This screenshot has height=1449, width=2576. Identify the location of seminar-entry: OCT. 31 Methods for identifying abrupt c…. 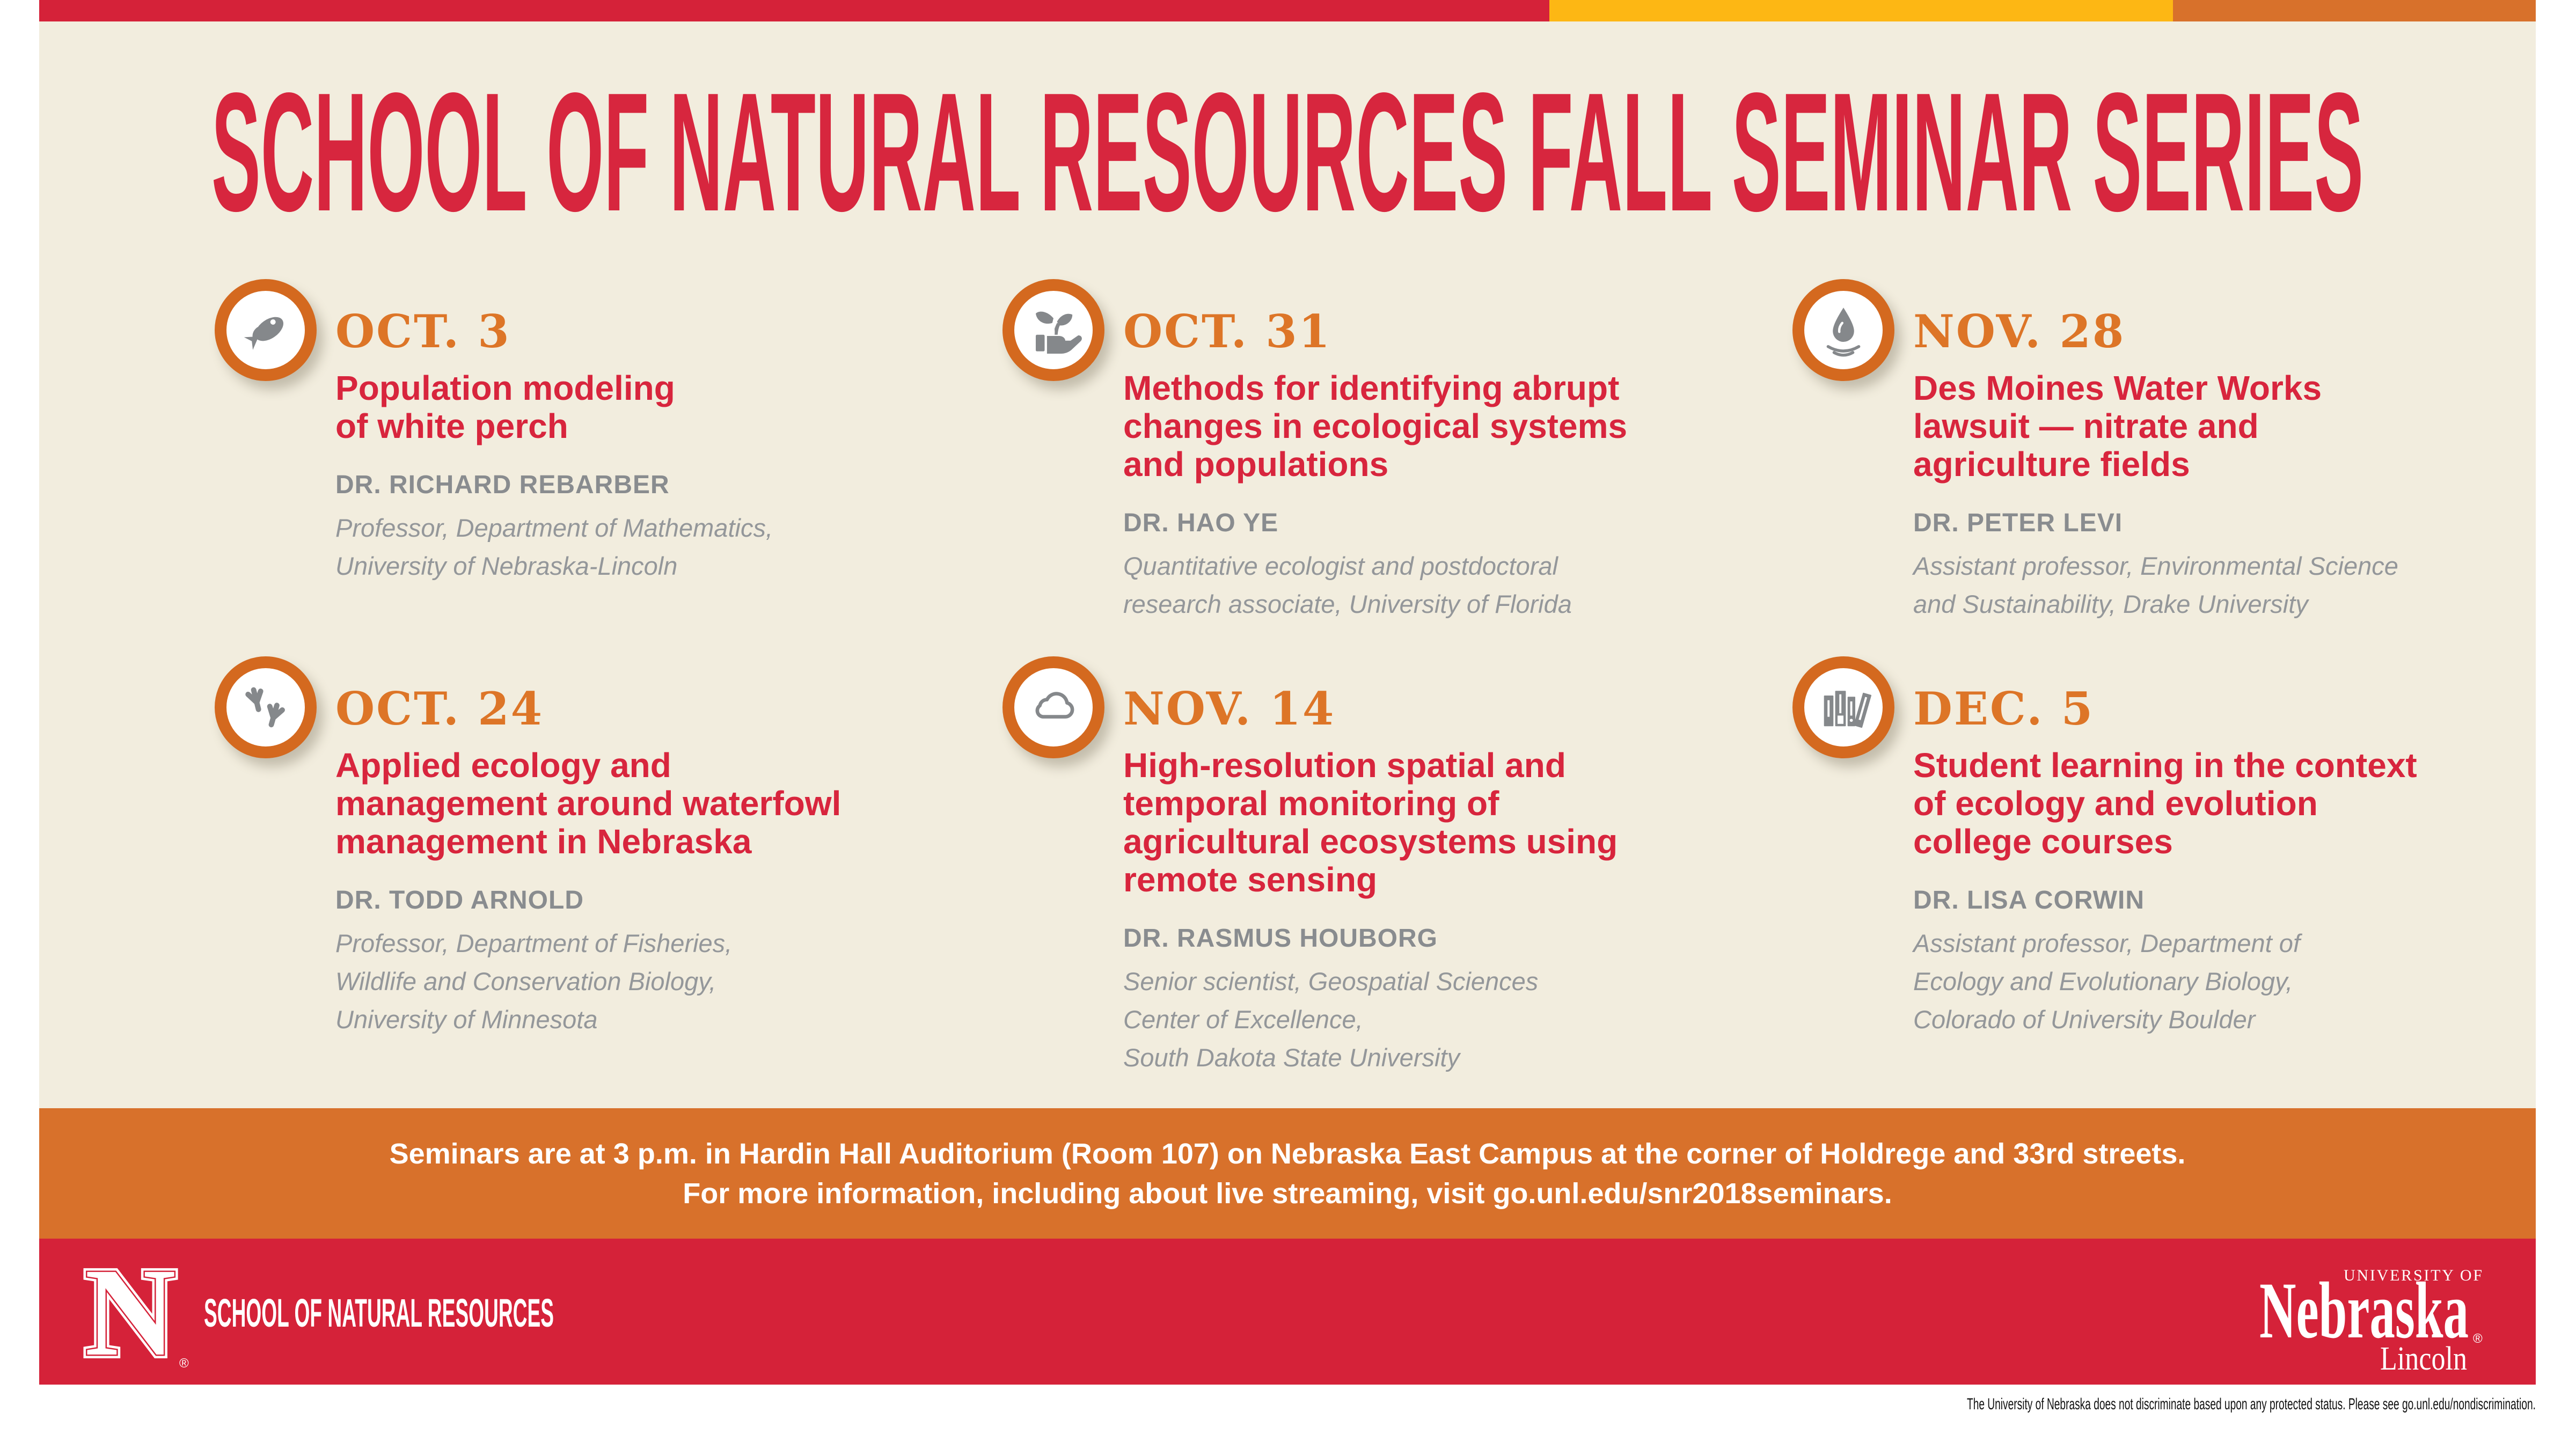
(1378, 451).